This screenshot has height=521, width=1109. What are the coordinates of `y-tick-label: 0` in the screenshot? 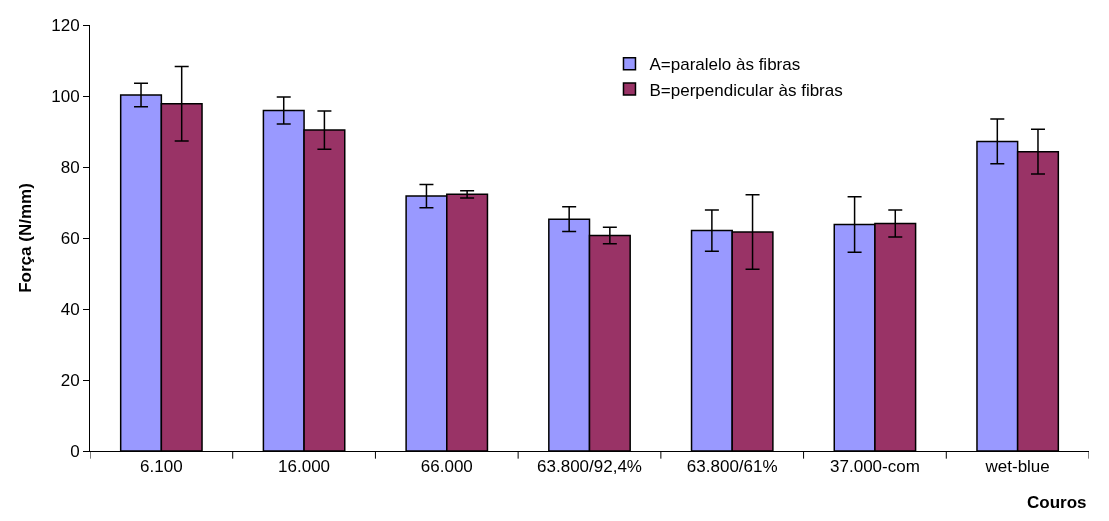 It's located at (75, 451).